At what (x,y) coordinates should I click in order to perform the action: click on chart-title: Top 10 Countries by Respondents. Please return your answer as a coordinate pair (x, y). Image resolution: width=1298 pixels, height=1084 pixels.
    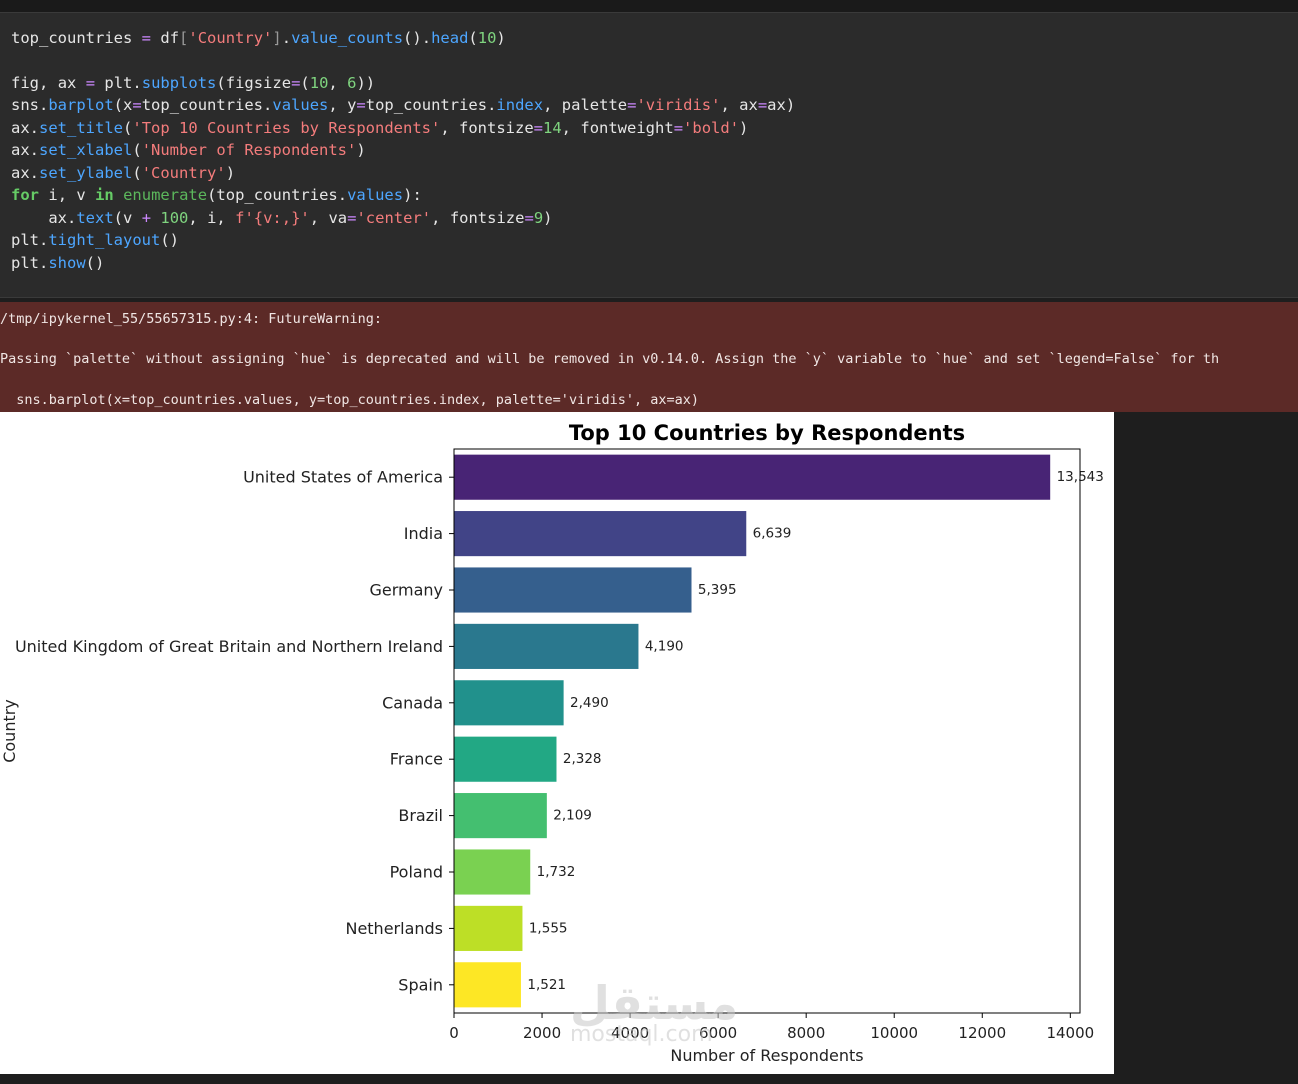
    Looking at the image, I should click on (767, 433).